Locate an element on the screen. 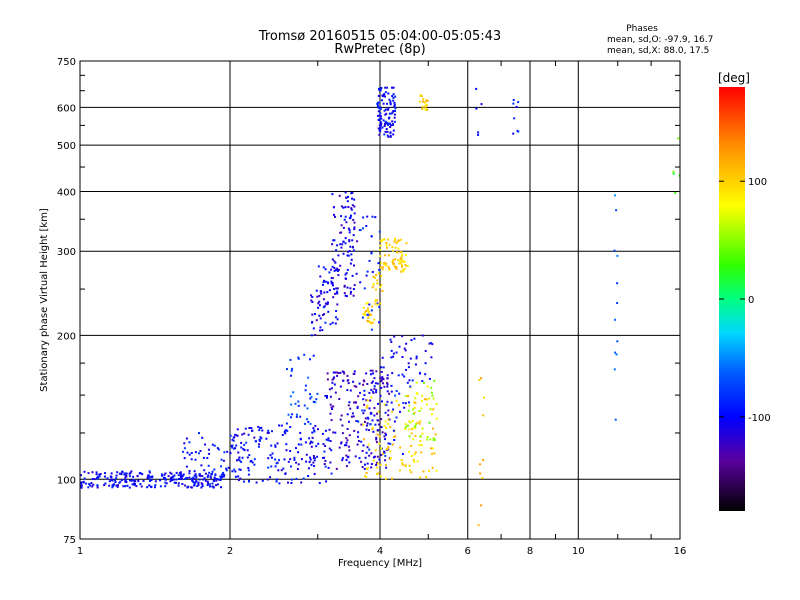 This screenshot has width=800, height=600. y-tick-label: 100 is located at coordinates (66, 480).